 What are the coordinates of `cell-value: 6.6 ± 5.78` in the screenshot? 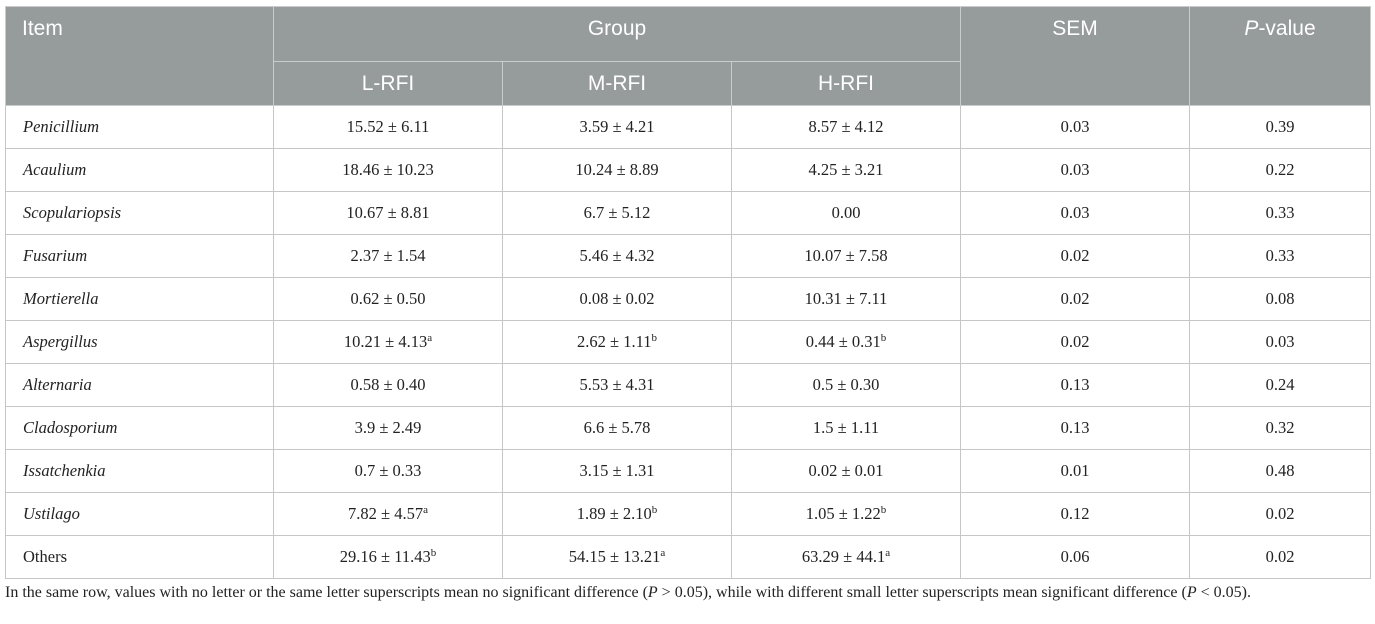 It's located at (617, 427).